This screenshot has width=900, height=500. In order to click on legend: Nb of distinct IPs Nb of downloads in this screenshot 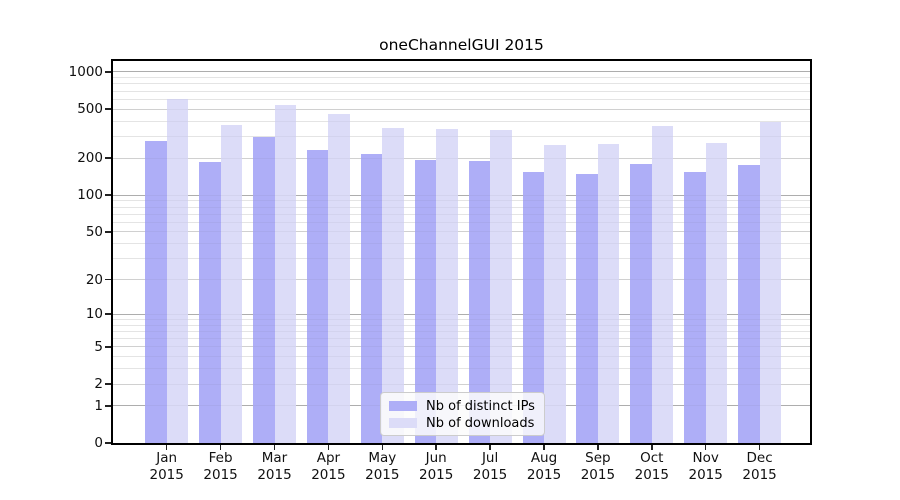, I will do `click(462, 414)`.